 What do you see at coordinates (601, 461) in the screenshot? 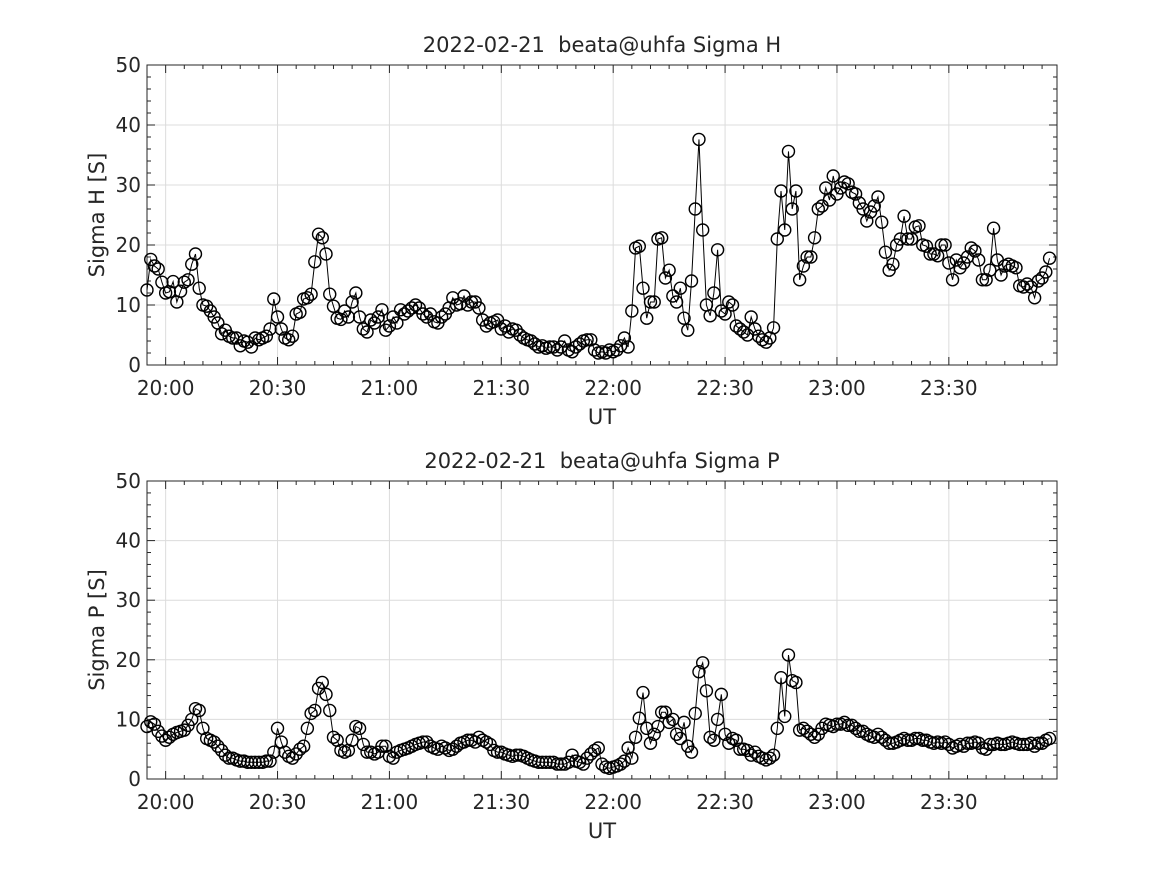
I see `chart-title: 2022-02-21 beata@uhfa Sigma P` at bounding box center [601, 461].